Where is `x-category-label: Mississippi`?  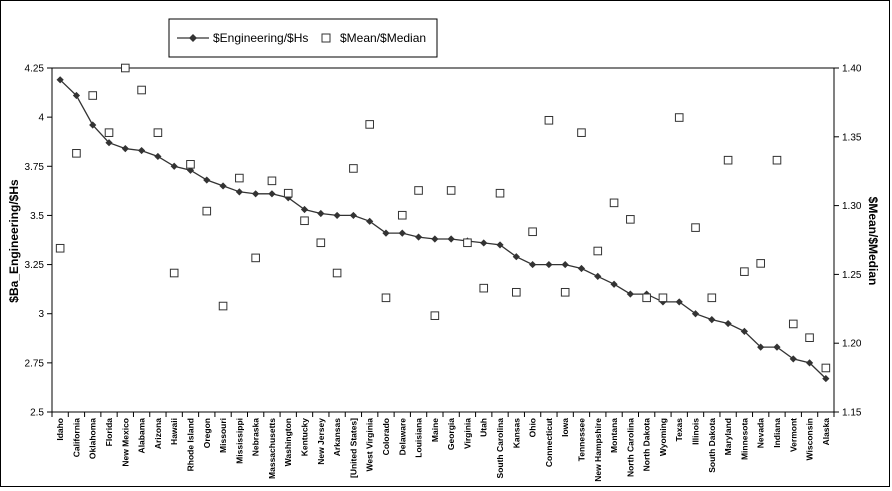 x-category-label: Mississippi is located at coordinates (239, 441).